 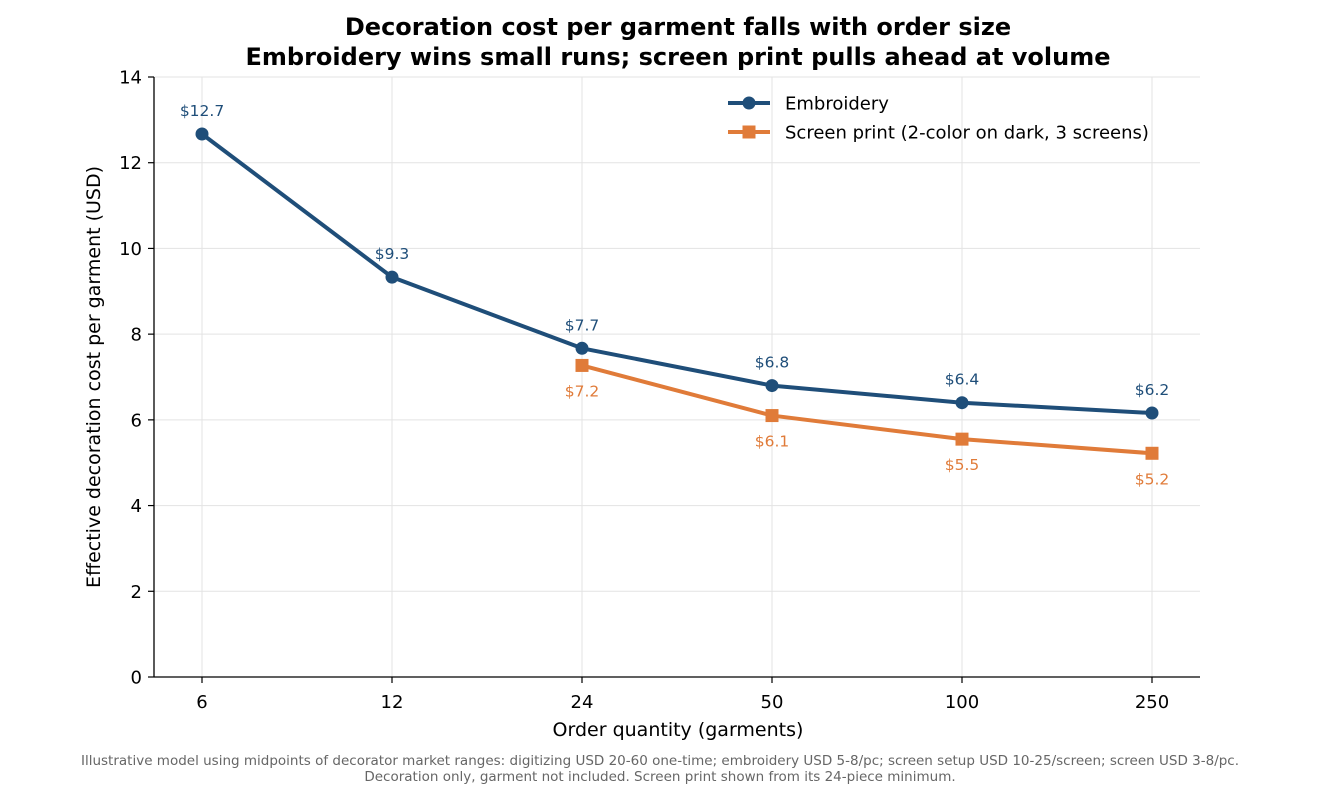 I want to click on x-tick-label: 250, so click(x=1152, y=702).